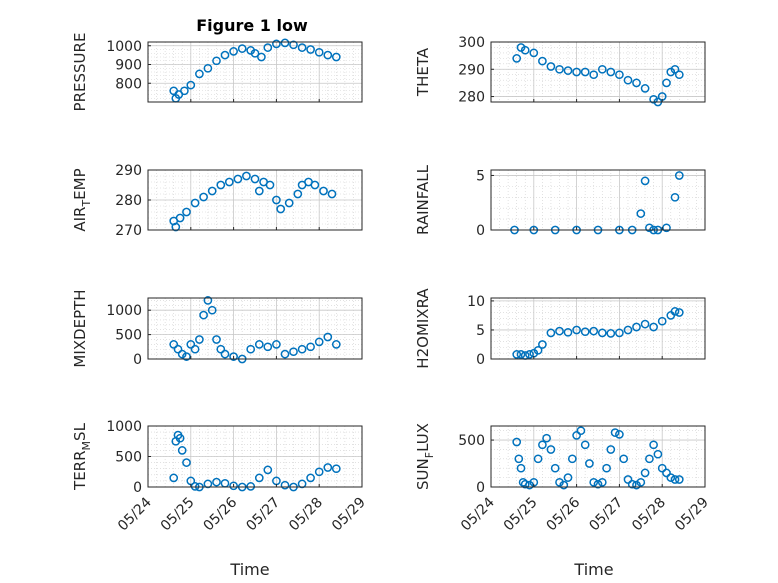  I want to click on subplot-1: 280 290 300 THETA, so click(560, 71).